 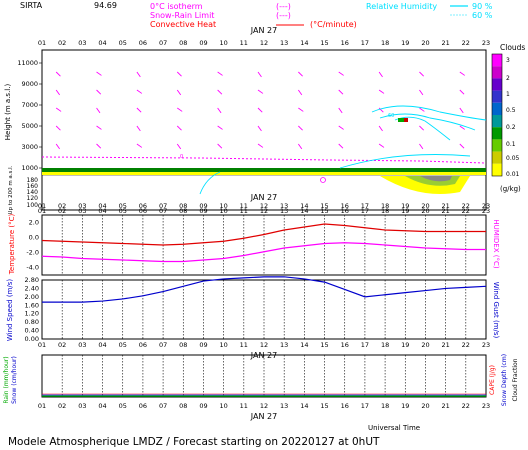 What do you see at coordinates (466, 206) in the screenshot?
I see `upper-hour-bottom-22: 22` at bounding box center [466, 206].